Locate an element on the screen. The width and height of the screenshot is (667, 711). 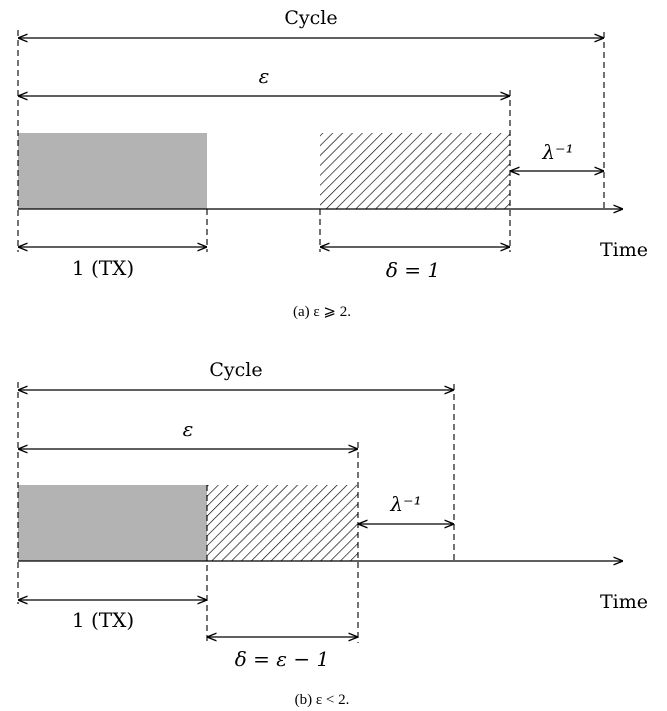
delta-label: δ = 1 is located at coordinates (413, 270).